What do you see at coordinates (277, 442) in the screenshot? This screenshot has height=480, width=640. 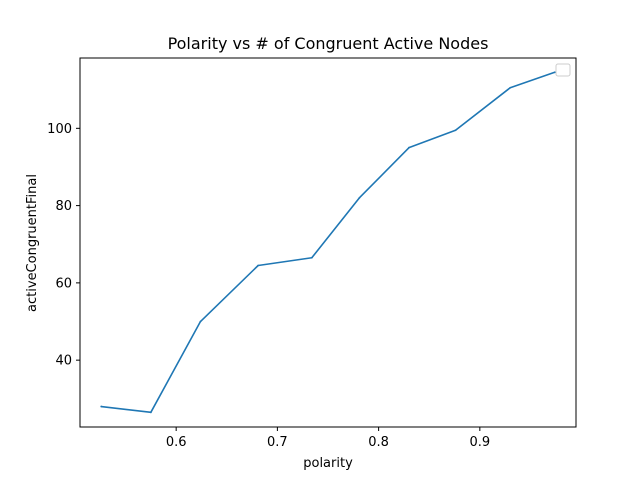 I see `x-tick-label: 0.7` at bounding box center [277, 442].